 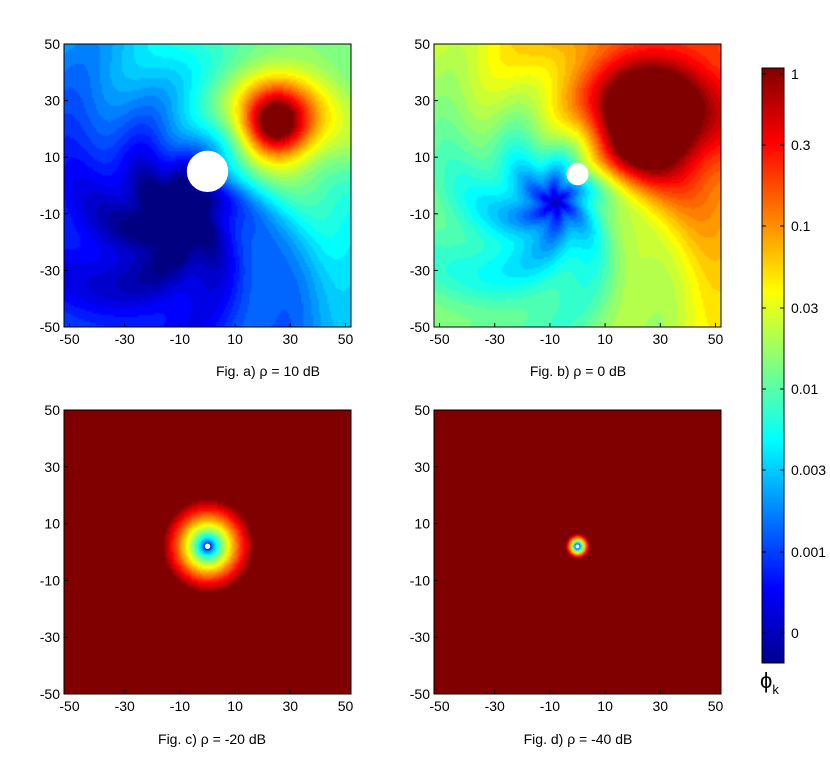 I want to click on colorbar-tick-label: 1, so click(x=795, y=74).